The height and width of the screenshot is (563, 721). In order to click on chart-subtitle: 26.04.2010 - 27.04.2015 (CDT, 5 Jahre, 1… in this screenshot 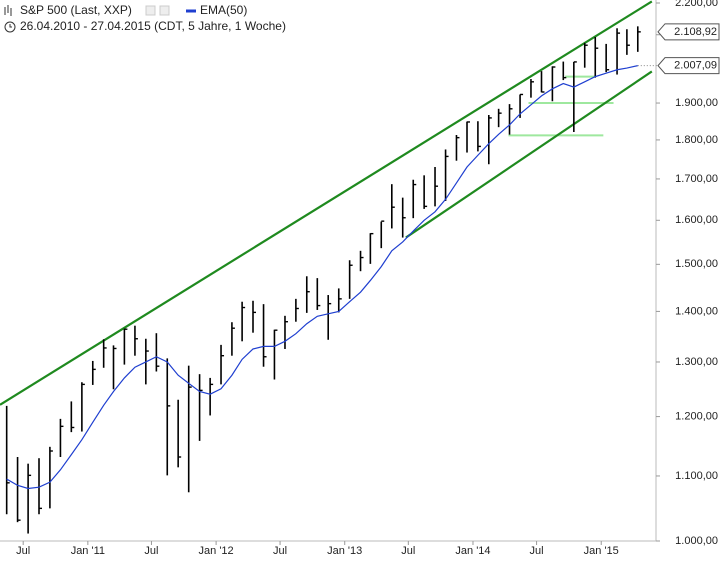, I will do `click(153, 26)`.